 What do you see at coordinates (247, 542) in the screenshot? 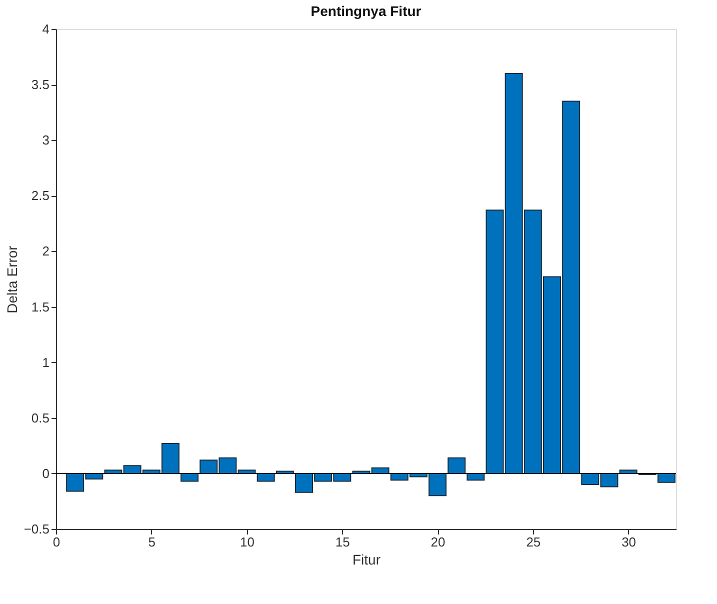
I see `x-tick-label: 10` at bounding box center [247, 542].